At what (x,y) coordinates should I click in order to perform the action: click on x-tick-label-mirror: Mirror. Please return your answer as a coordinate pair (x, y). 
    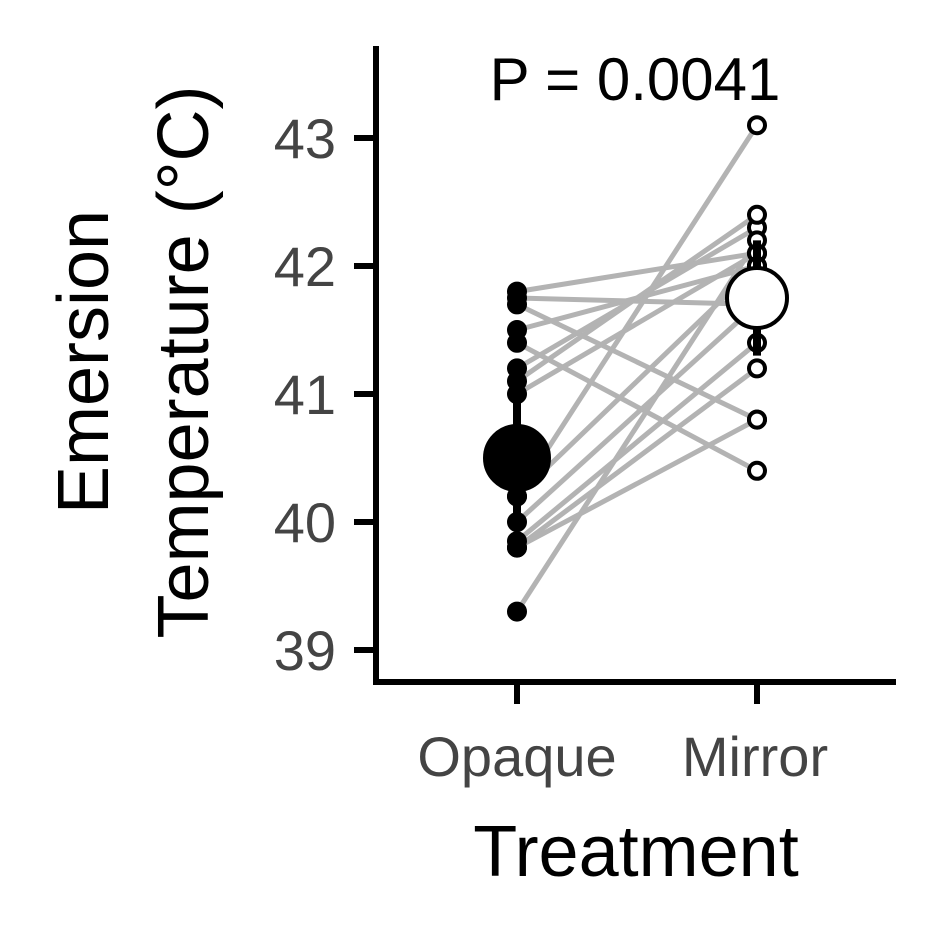
    Looking at the image, I should click on (755, 756).